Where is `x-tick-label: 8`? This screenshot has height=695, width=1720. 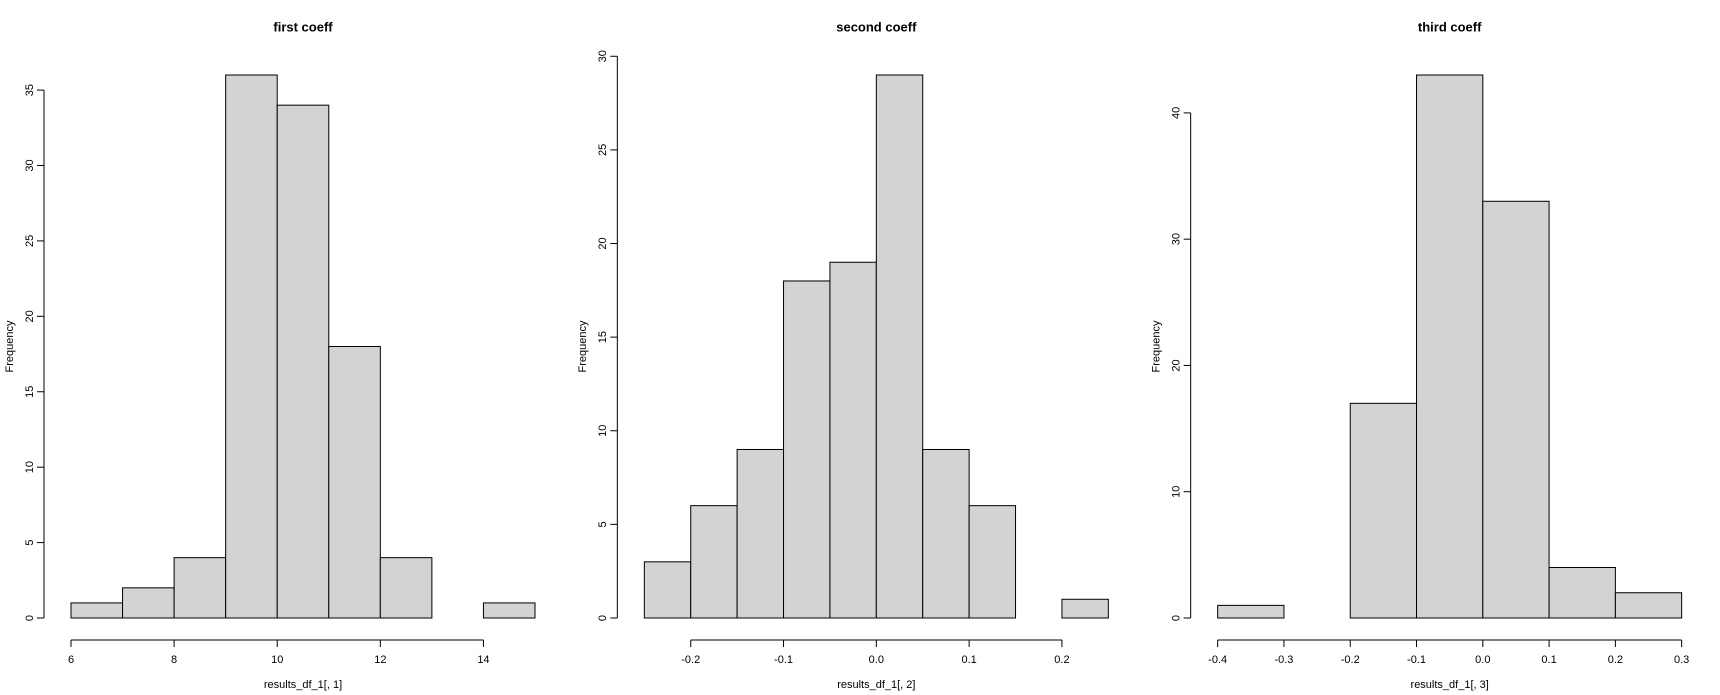
x-tick-label: 8 is located at coordinates (174, 660).